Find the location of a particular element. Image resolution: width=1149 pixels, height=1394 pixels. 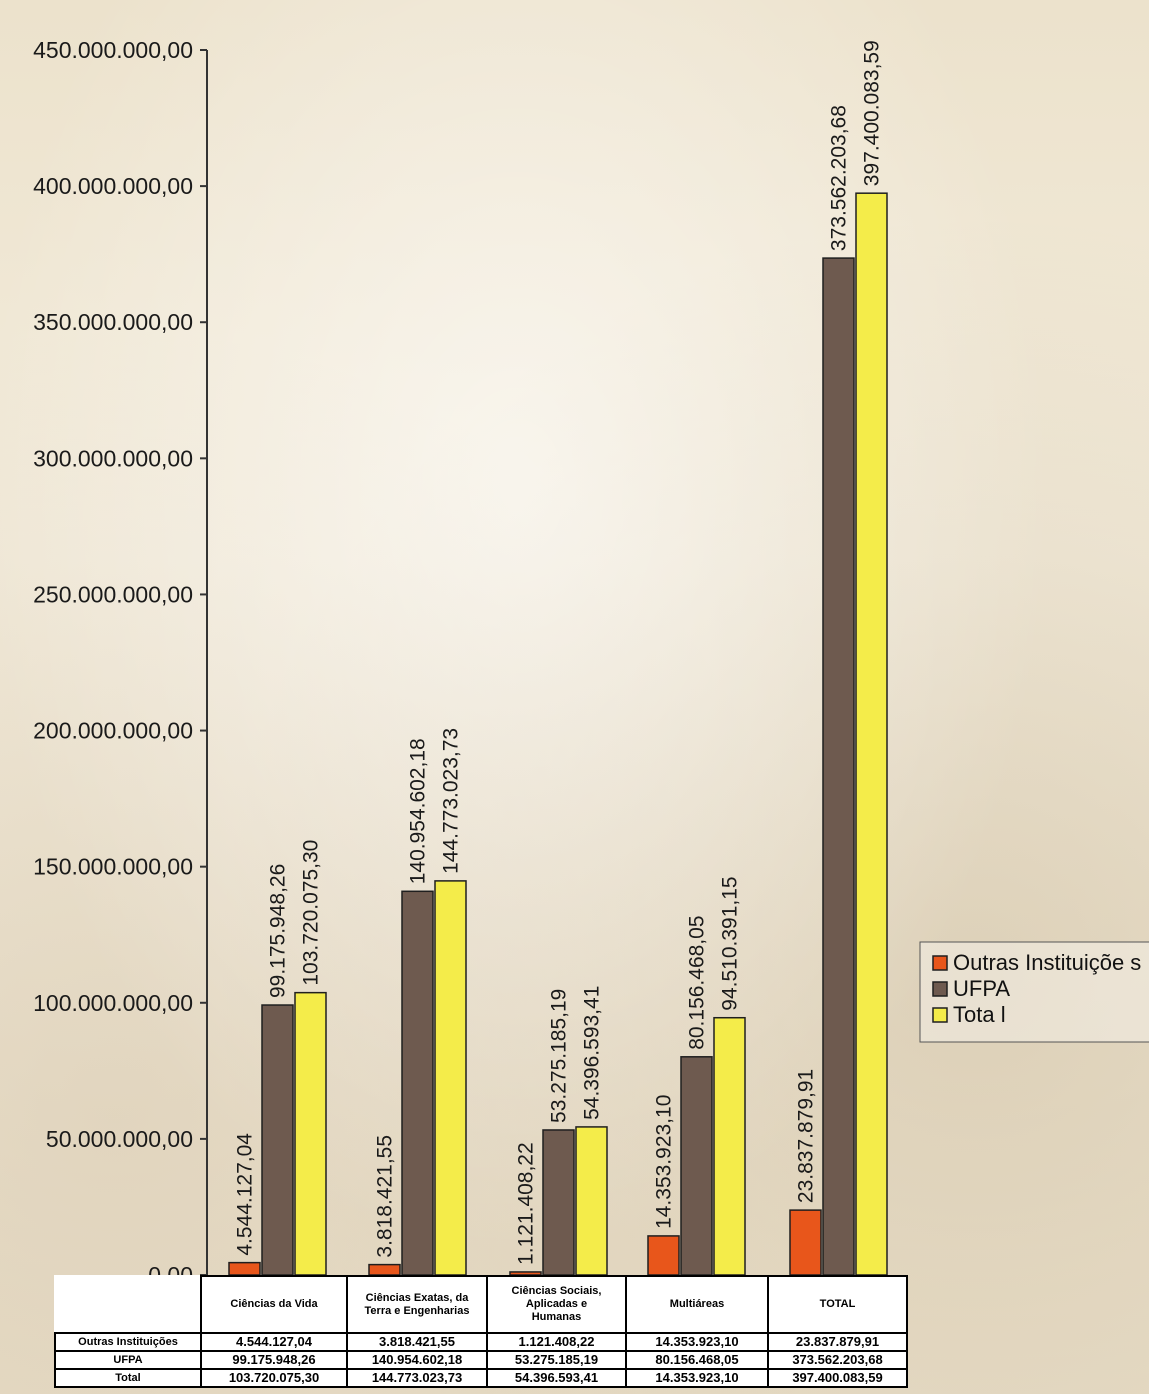

table-header-text: TOTAL is located at coordinates (837, 1304).